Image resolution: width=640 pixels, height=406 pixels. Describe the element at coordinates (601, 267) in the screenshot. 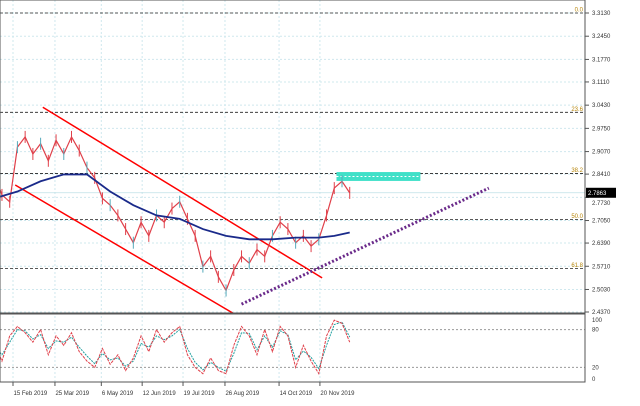

I see `price-tick-label: 2.5710` at that location.